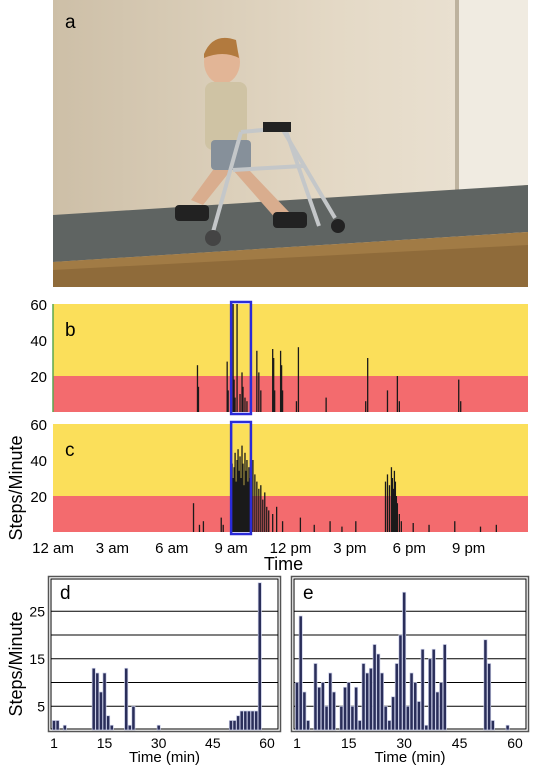 The width and height of the screenshot is (533, 768). I want to click on y-tick-label: 25, so click(37, 611).